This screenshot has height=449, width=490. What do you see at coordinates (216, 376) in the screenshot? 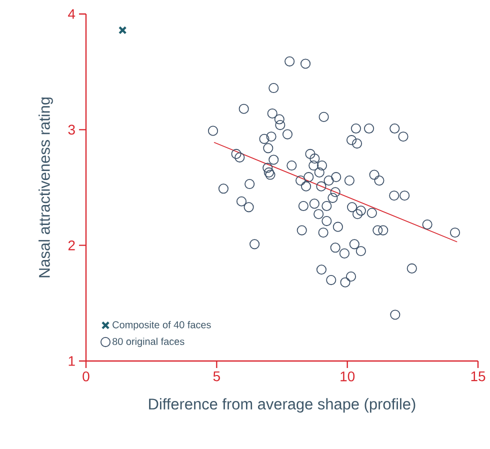
I see `x-tick-label: 5` at bounding box center [216, 376].